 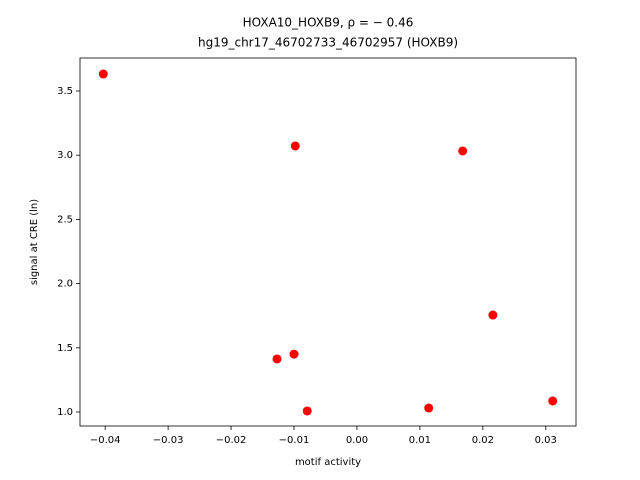 What do you see at coordinates (168, 440) in the screenshot?
I see `x-tick-label: −0.03` at bounding box center [168, 440].